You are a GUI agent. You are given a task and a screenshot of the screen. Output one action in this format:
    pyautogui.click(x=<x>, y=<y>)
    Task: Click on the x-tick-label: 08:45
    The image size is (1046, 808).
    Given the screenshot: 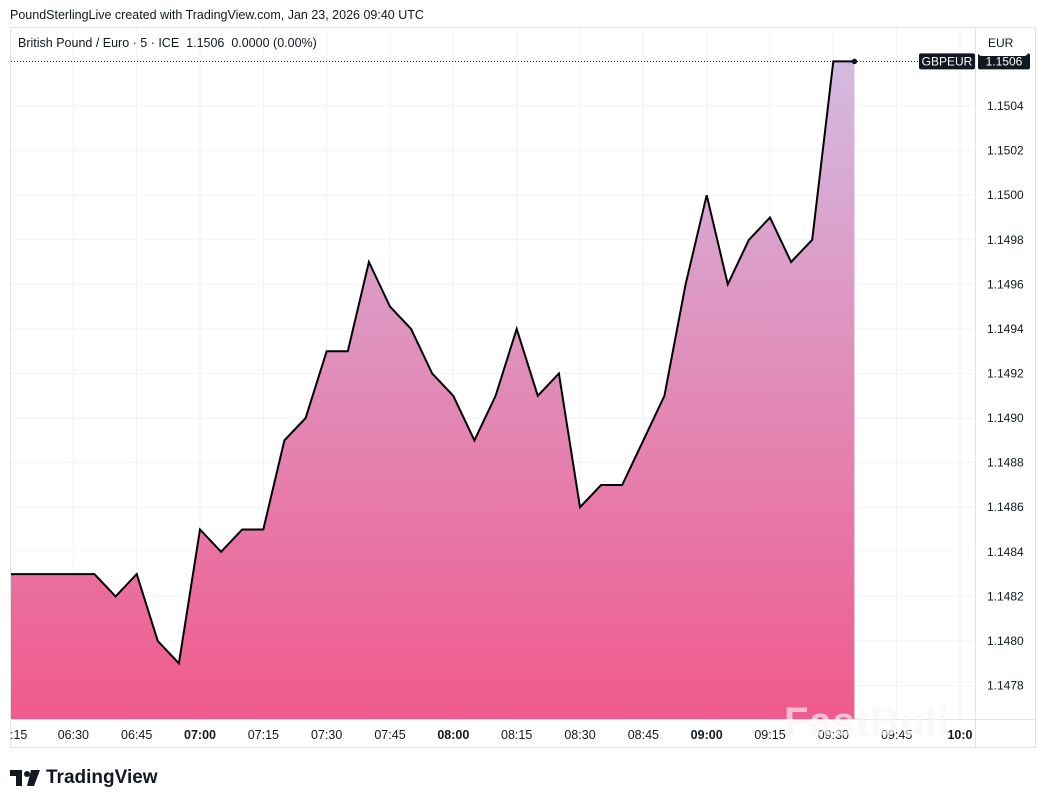 What is the action you would take?
    pyautogui.click(x=643, y=735)
    